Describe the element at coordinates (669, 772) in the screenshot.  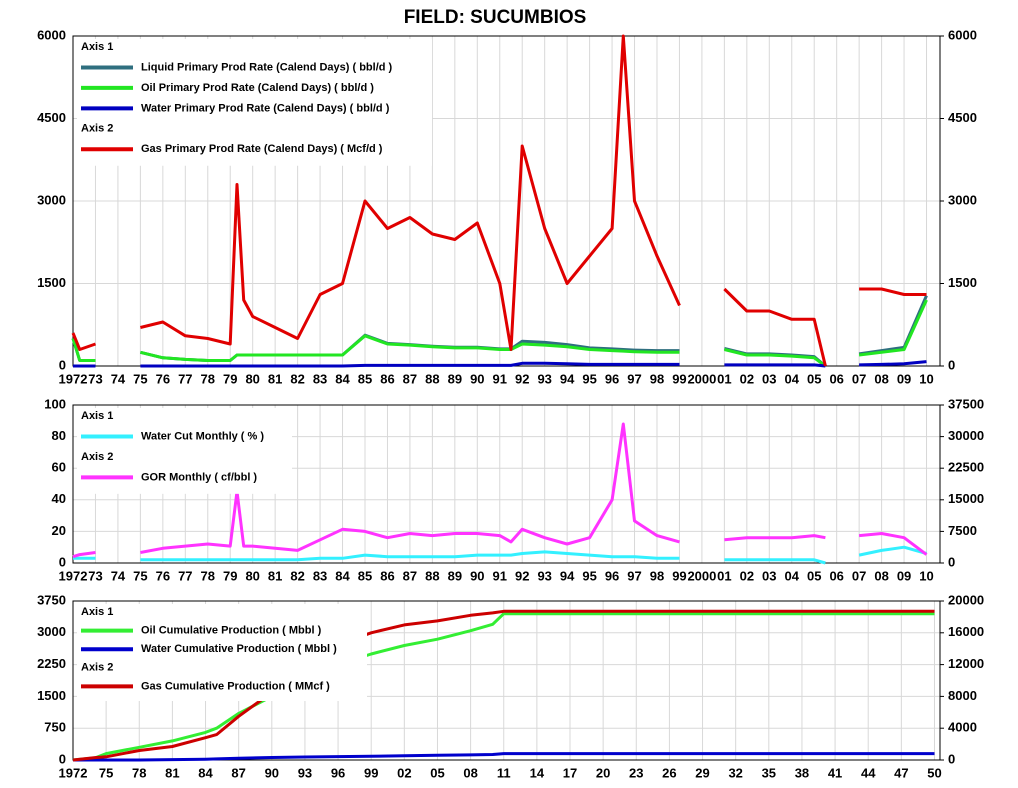
I see `x-tick-label: 26` at that location.